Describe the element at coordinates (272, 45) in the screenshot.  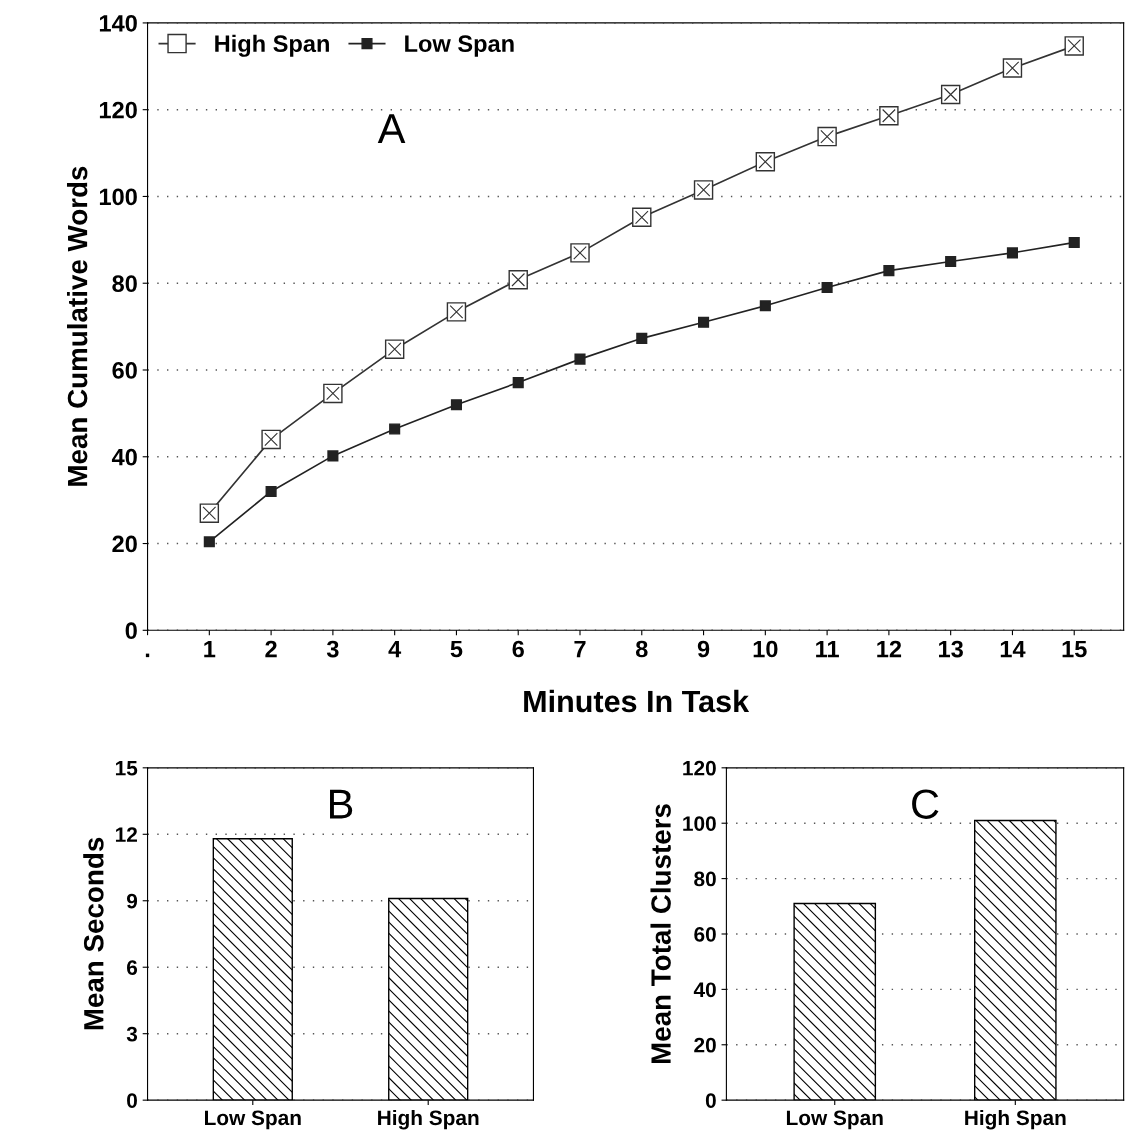
I see `legend-label: High Span` at that location.